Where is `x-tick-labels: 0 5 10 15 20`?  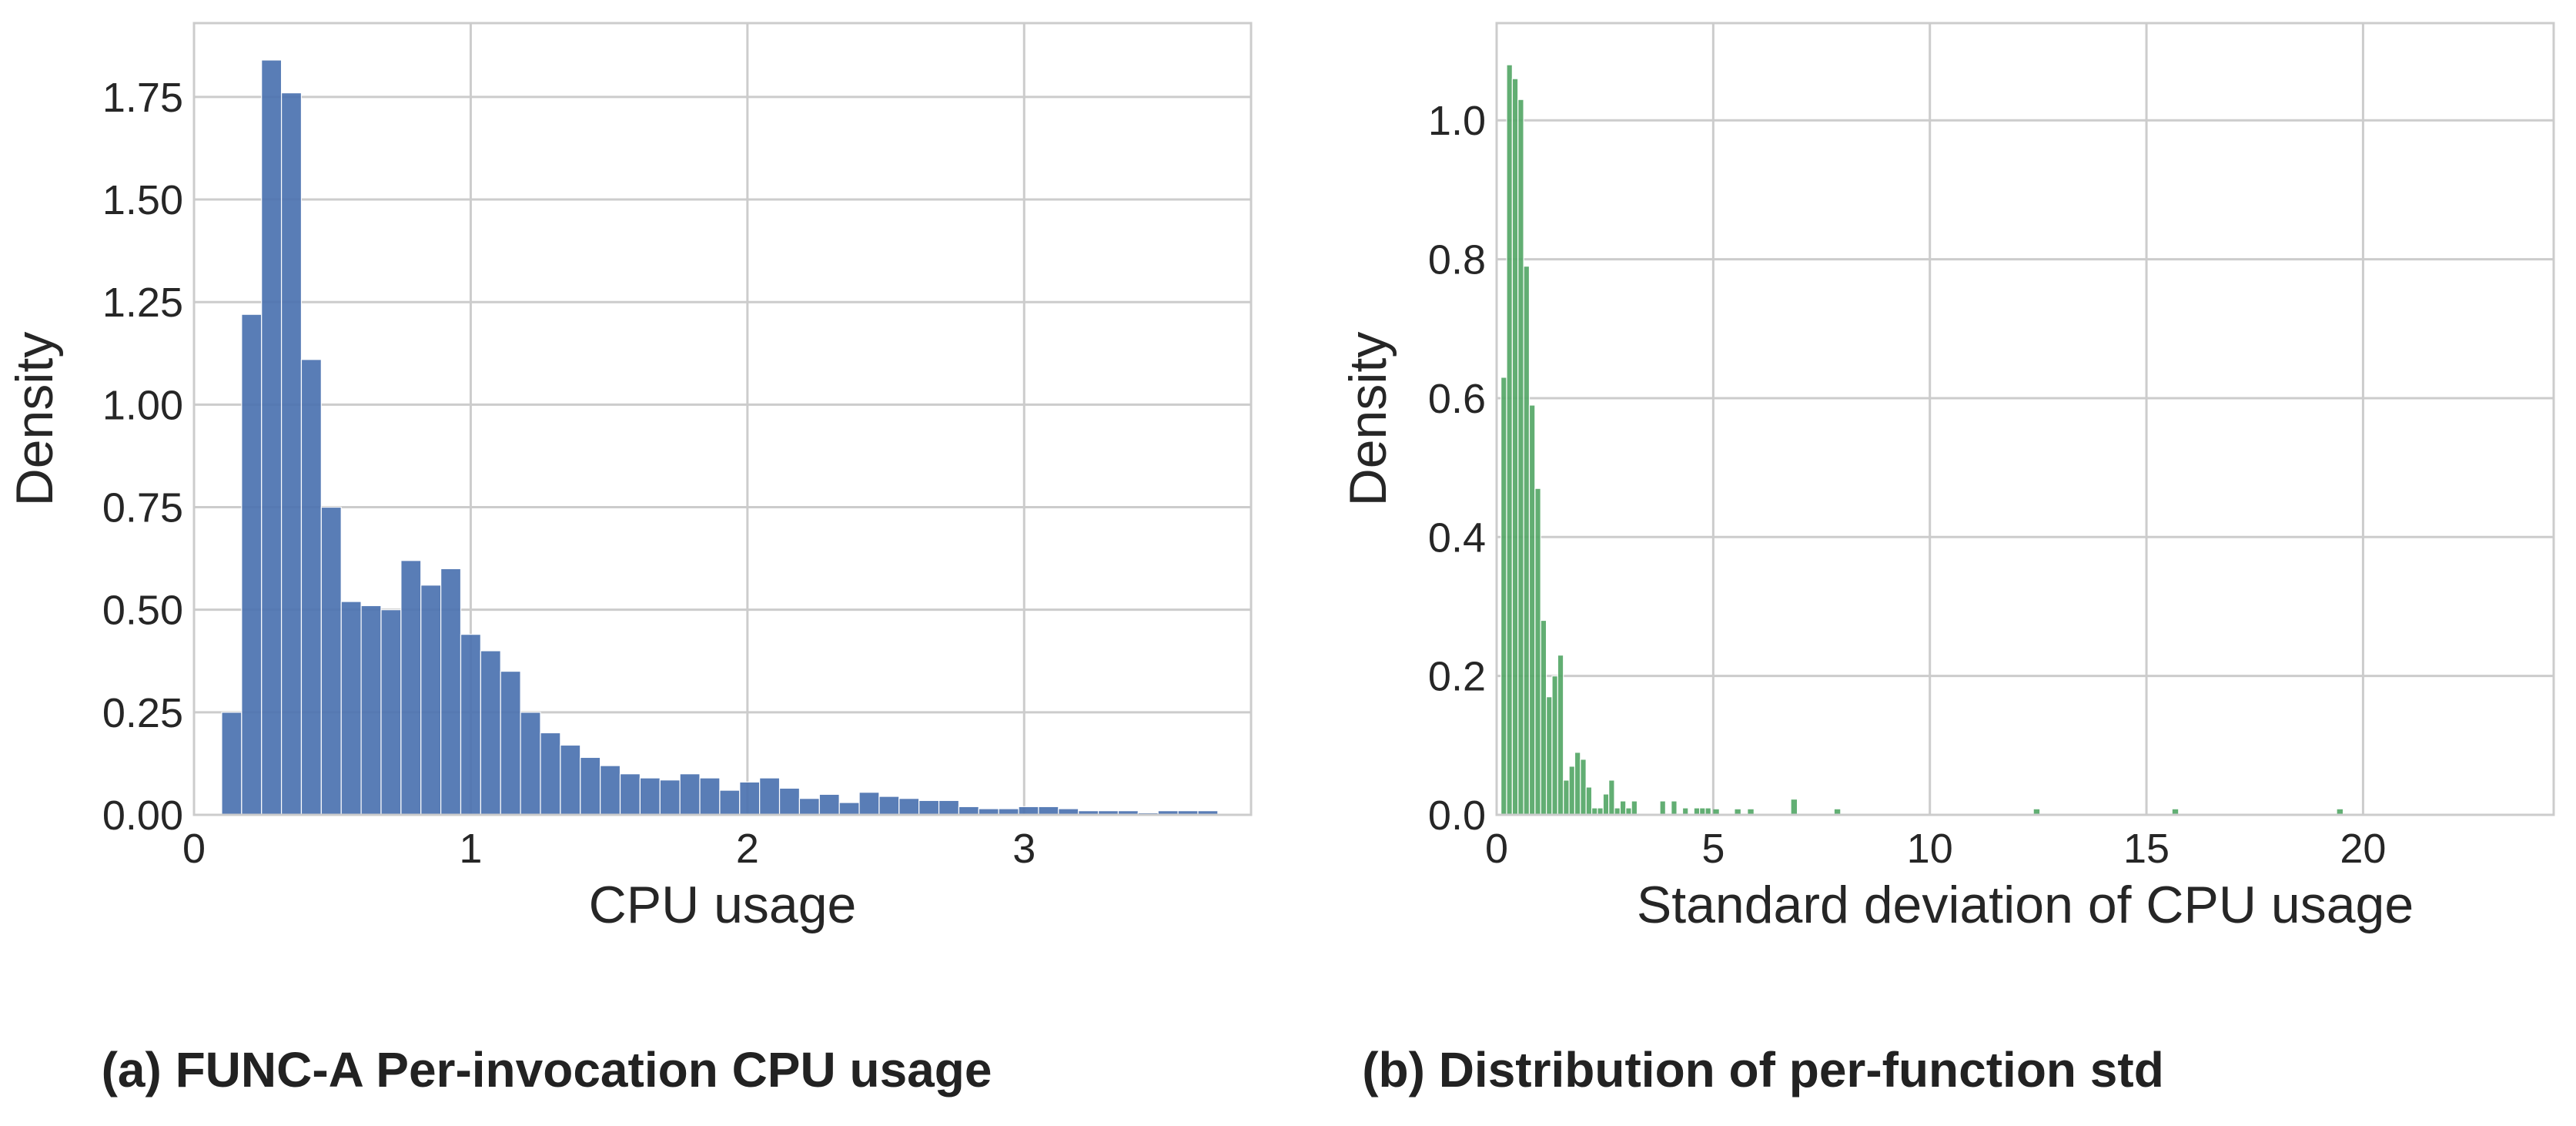
x-tick-labels: 0 5 10 15 20 is located at coordinates (1935, 849).